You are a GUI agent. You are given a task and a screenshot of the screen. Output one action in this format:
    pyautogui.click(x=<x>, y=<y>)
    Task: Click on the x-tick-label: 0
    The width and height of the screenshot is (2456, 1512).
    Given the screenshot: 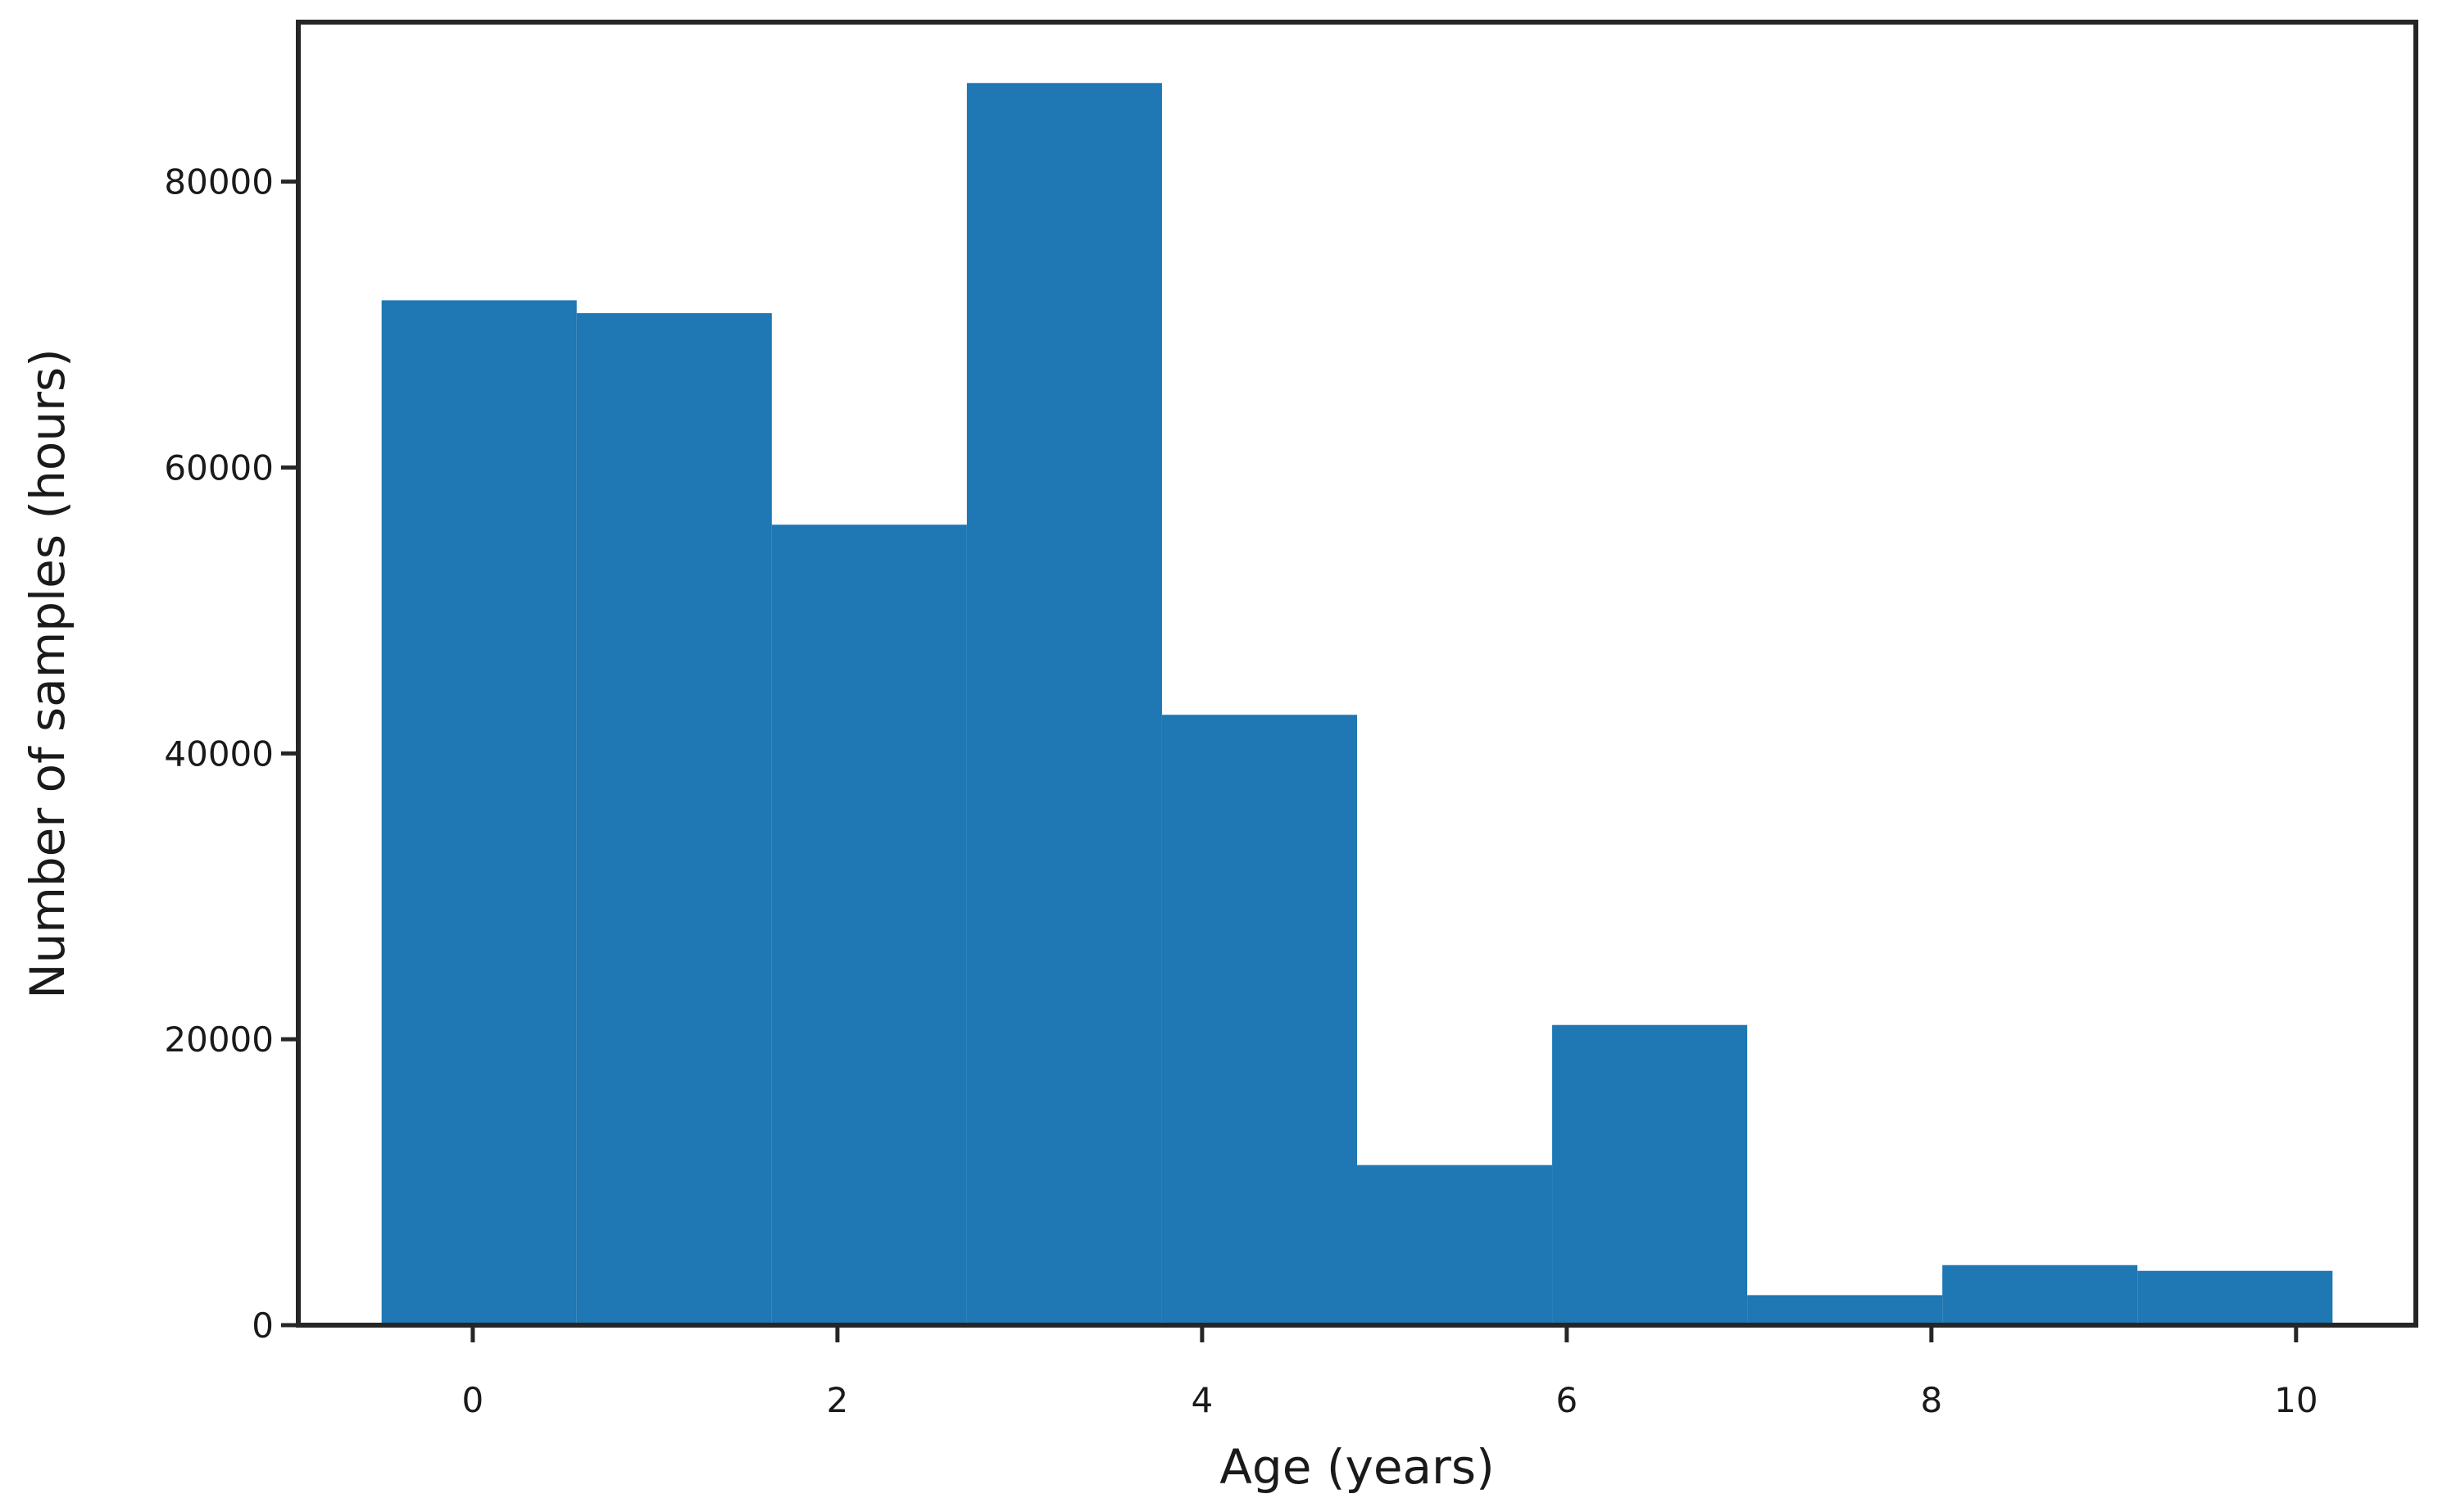 What is the action you would take?
    pyautogui.click(x=473, y=1400)
    